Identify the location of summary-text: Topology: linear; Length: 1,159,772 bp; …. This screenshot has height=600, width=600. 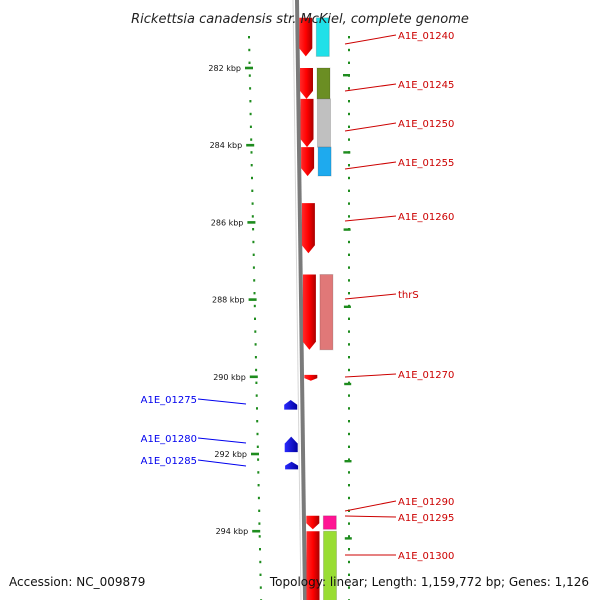
(429, 582).